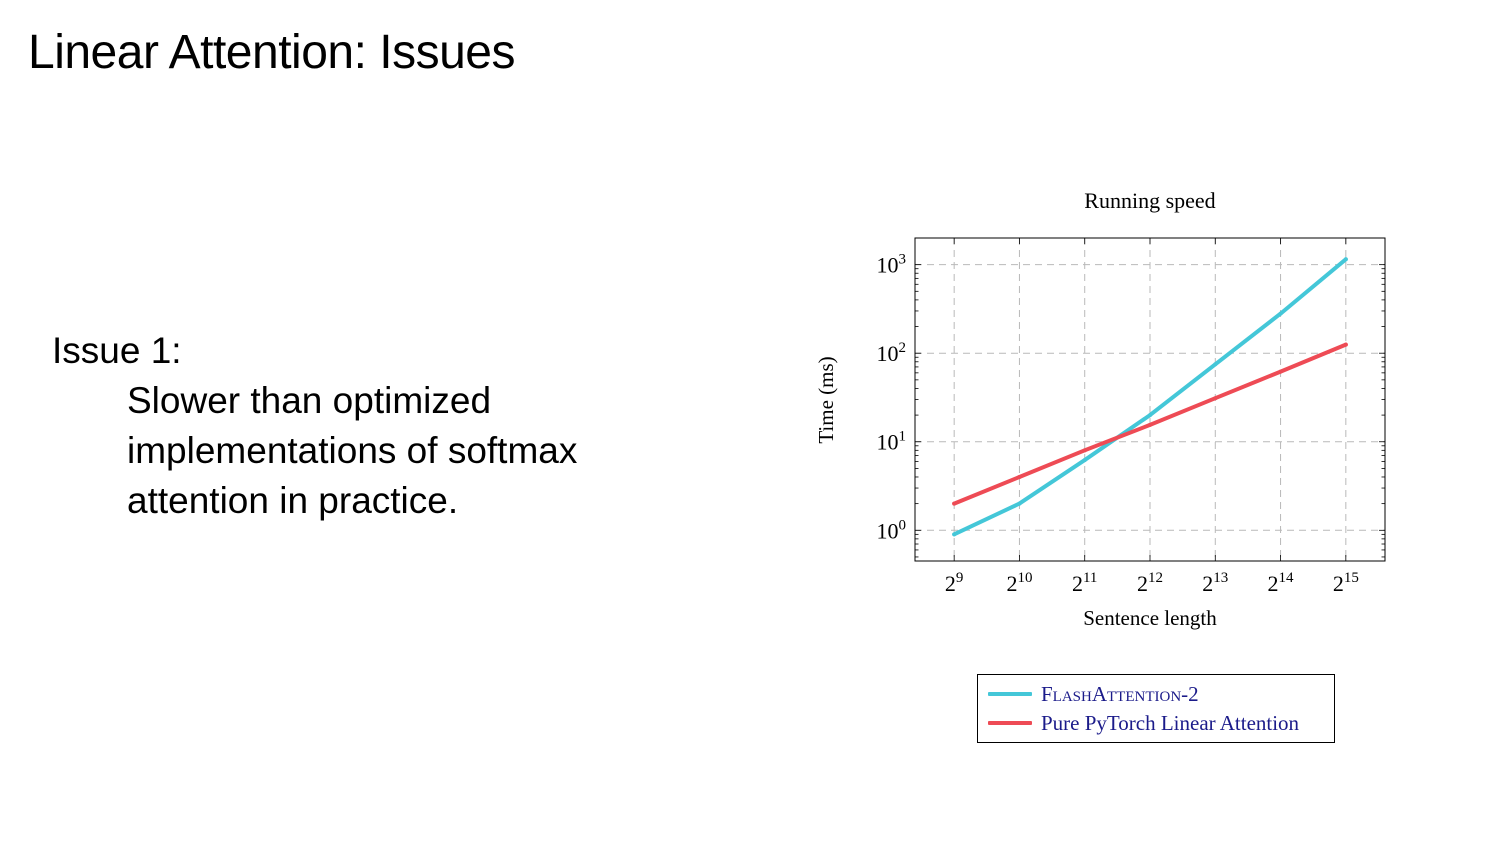 This screenshot has width=1500, height=844. Describe the element at coordinates (826, 399) in the screenshot. I see `y-axis-label: Time (ms)` at that location.